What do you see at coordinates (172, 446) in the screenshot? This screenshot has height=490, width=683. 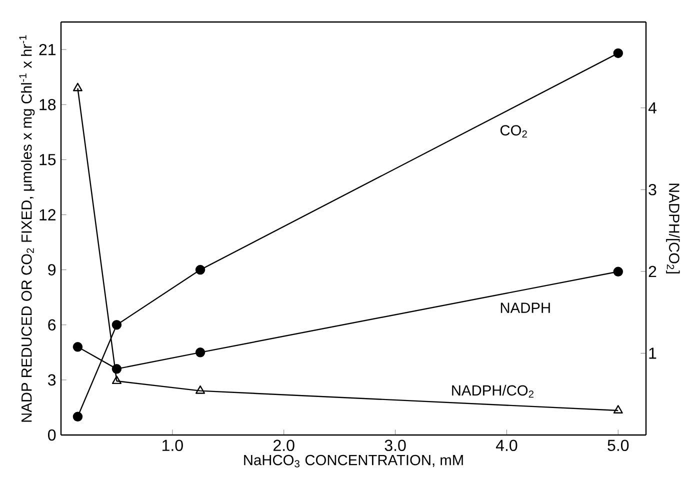 I see `x-tick-label: 1.0` at bounding box center [172, 446].